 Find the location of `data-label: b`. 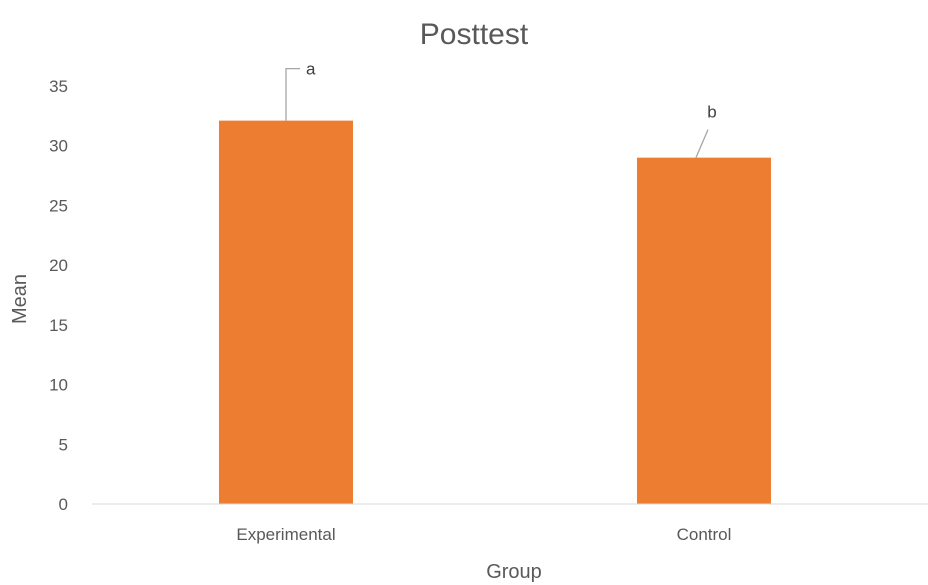

data-label: b is located at coordinates (711, 112).